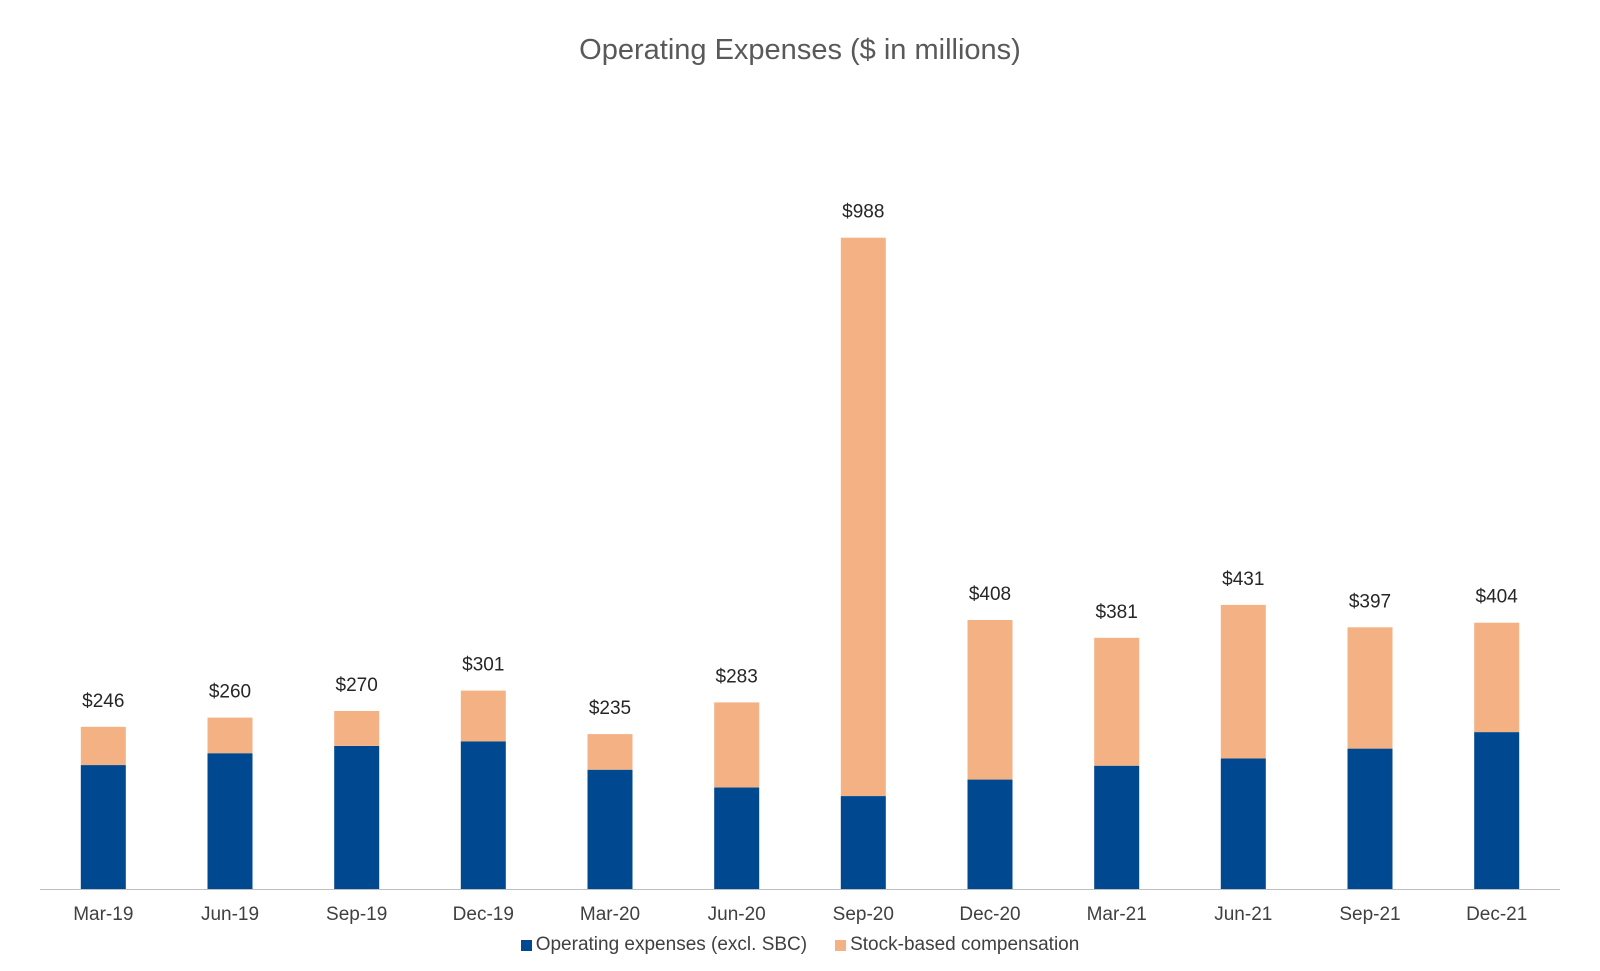 The height and width of the screenshot is (971, 1600). Describe the element at coordinates (1243, 914) in the screenshot. I see `x-tick-label-jun-21: Jun-21` at that location.